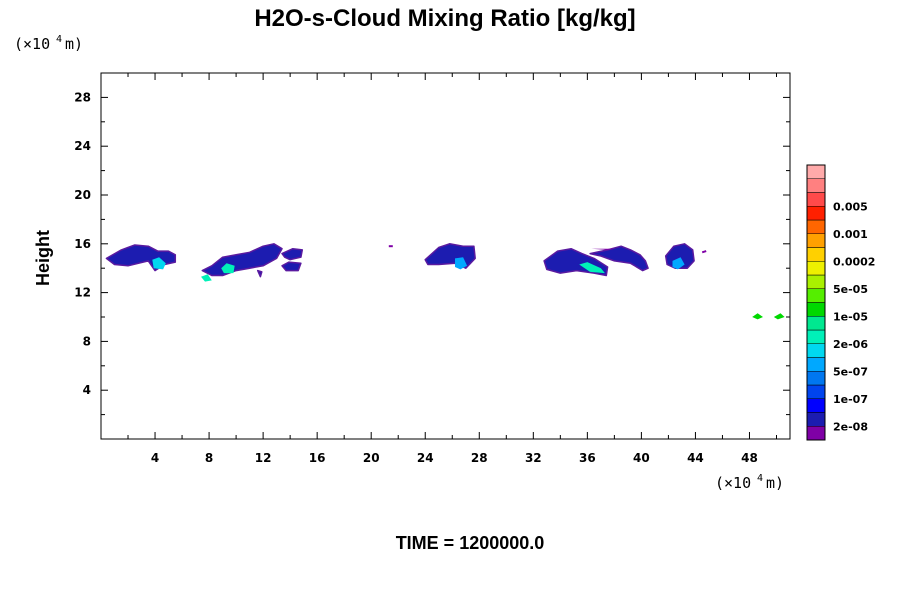  Describe the element at coordinates (82, 195) in the screenshot. I see `y-tick-label-4: 20` at that location.